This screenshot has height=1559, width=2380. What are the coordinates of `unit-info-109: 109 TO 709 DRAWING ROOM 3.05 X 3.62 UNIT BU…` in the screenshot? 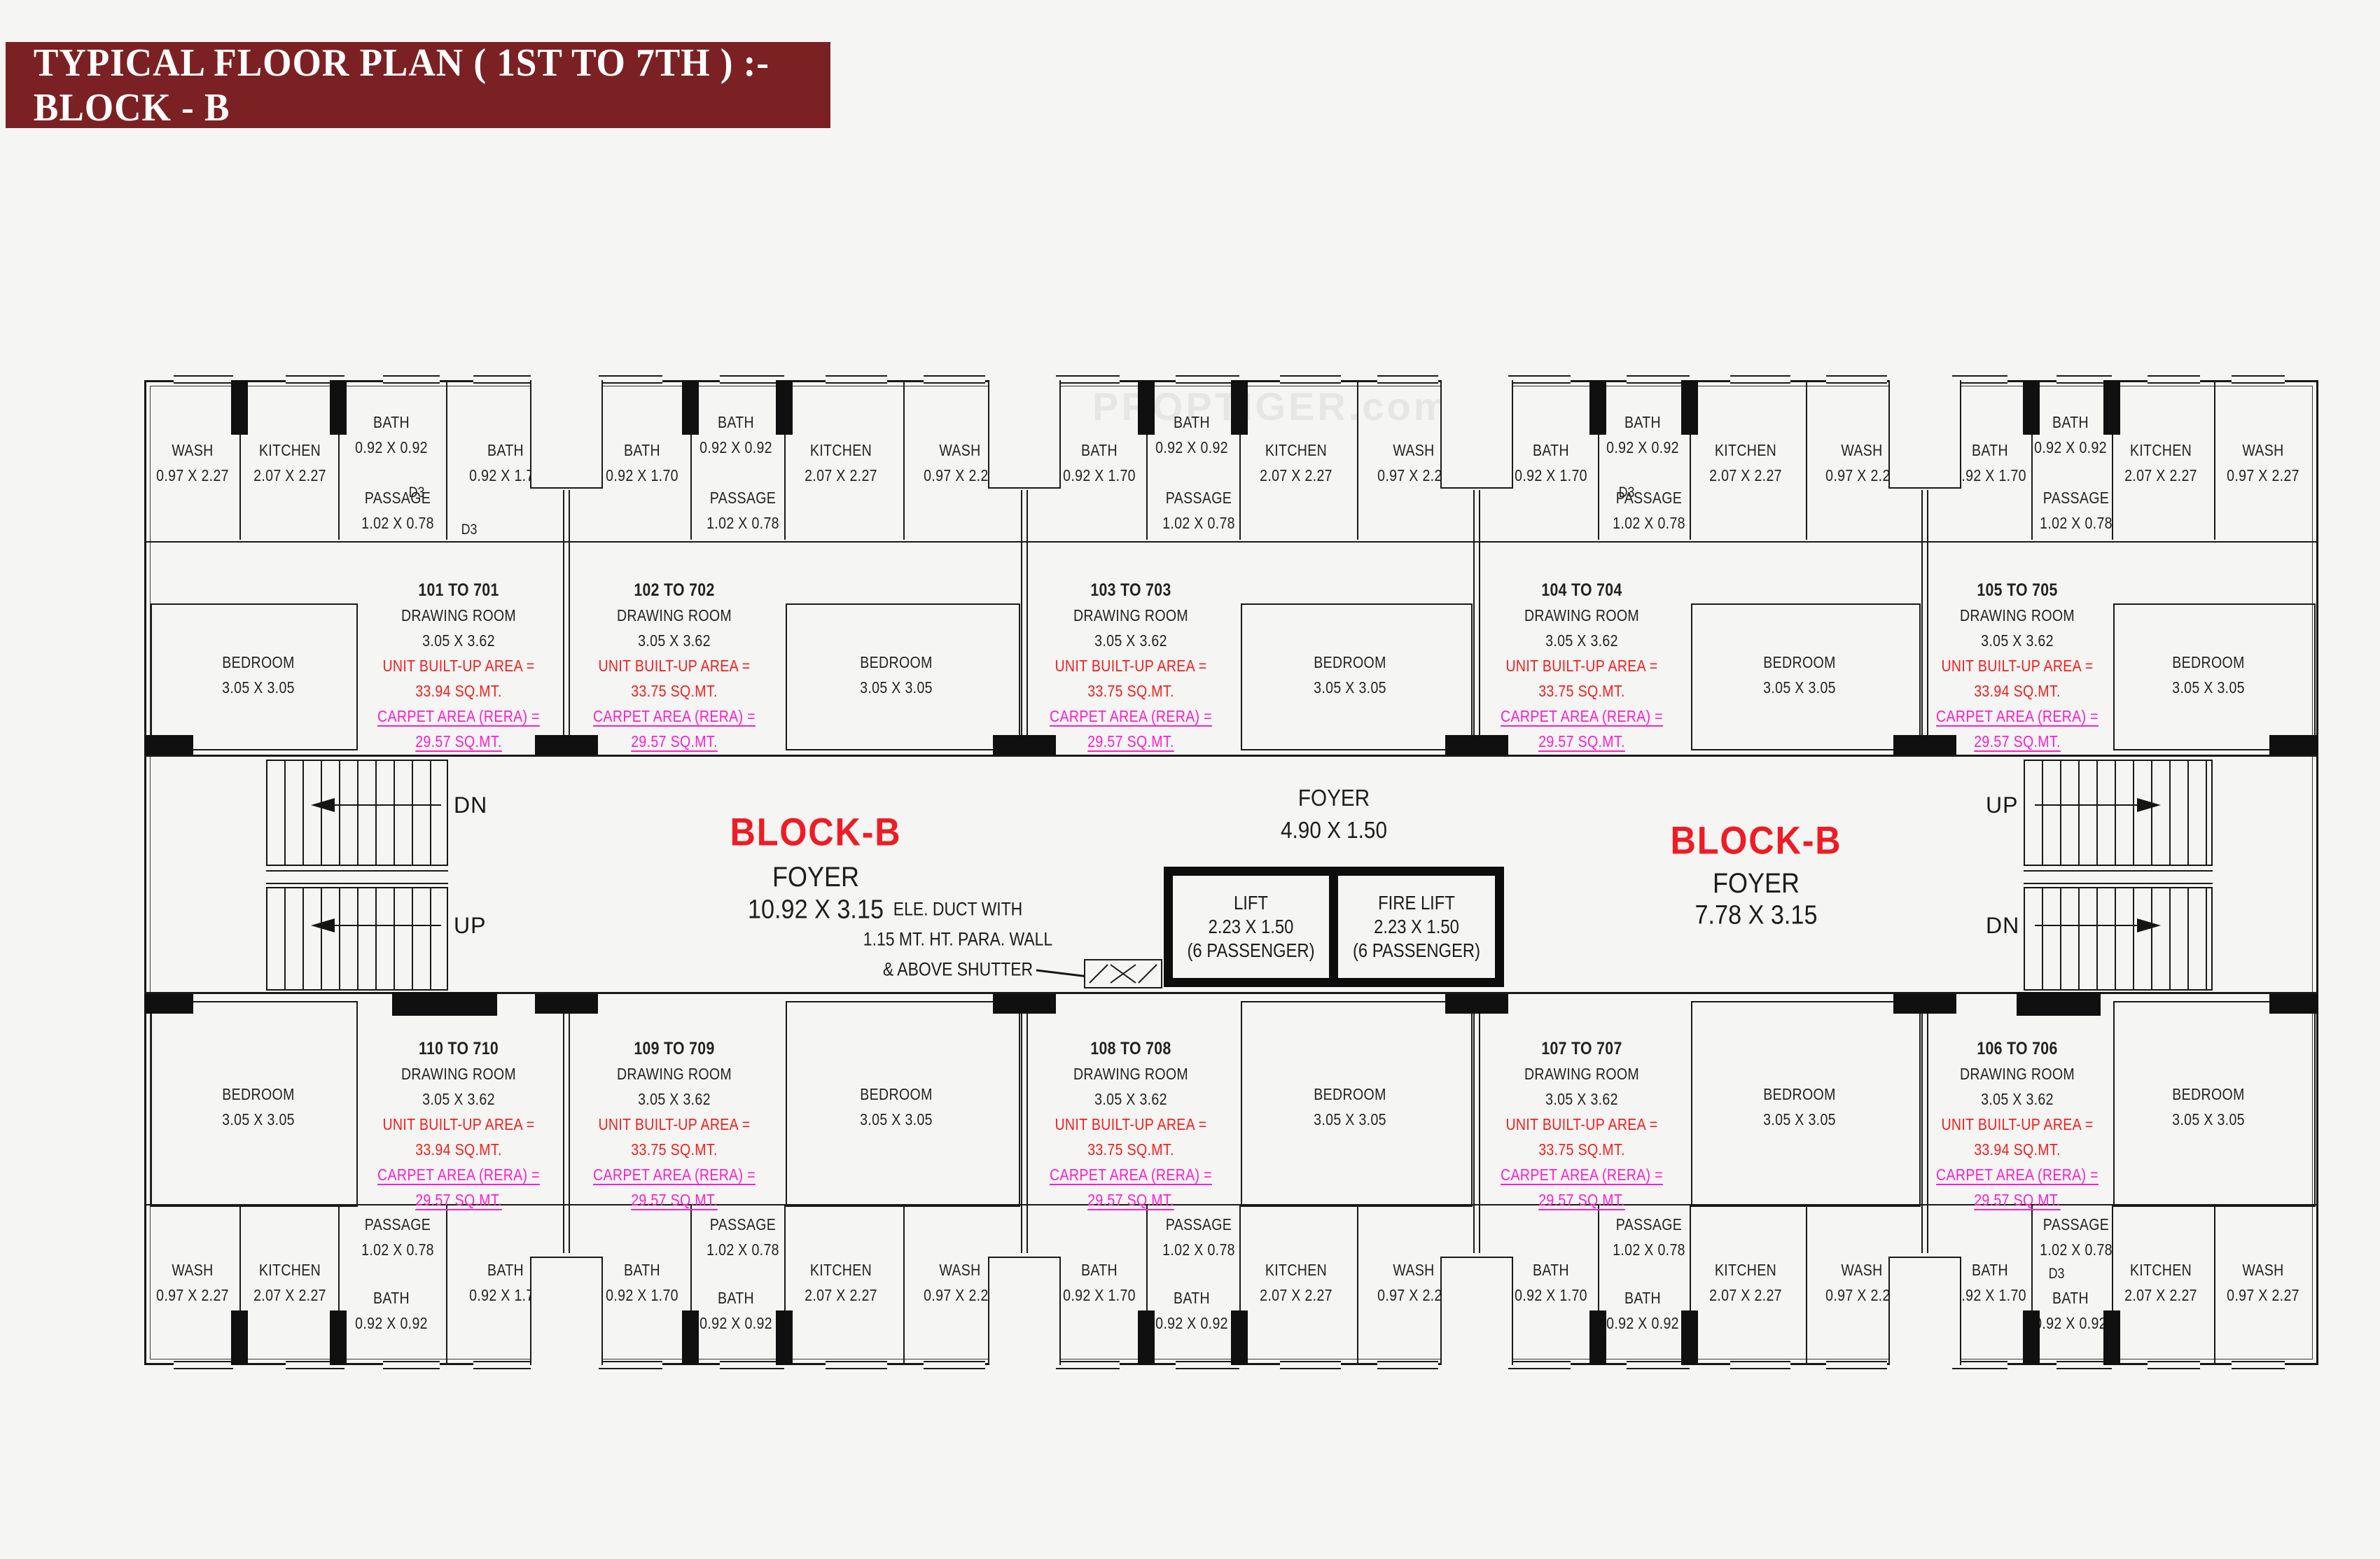 It's located at (674, 1124).